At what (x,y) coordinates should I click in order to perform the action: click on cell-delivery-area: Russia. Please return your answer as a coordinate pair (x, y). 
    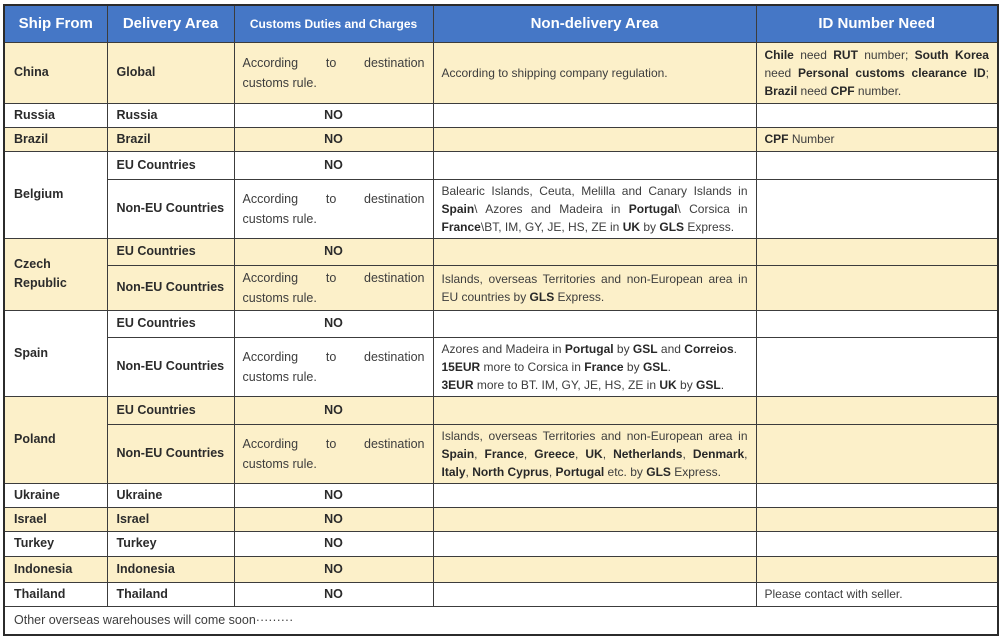
    Looking at the image, I should click on (170, 115).